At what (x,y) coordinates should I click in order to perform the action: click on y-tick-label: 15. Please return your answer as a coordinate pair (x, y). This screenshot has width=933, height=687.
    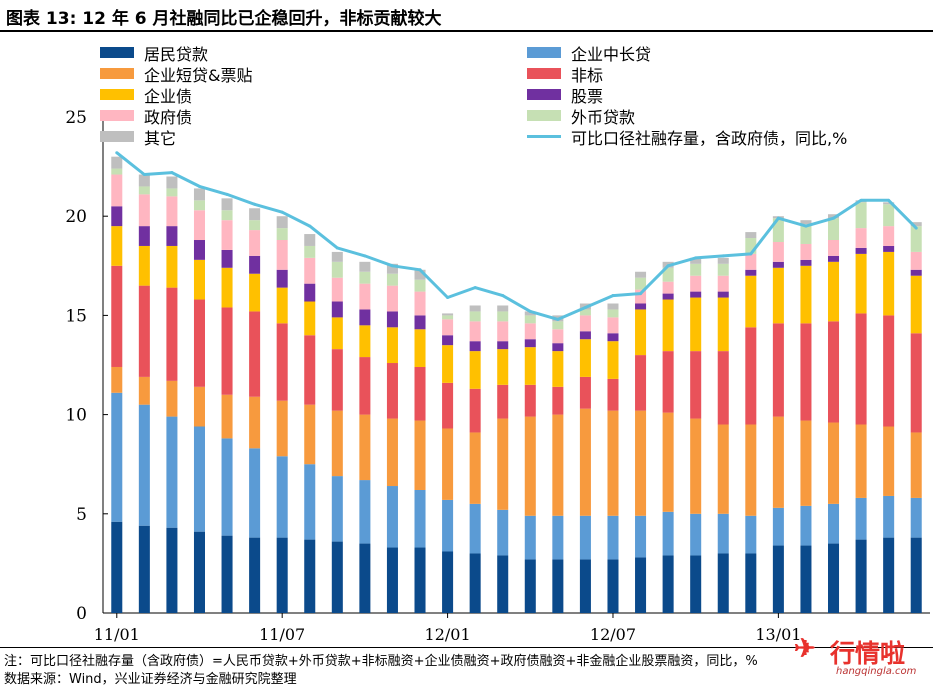
    Looking at the image, I should click on (76, 316).